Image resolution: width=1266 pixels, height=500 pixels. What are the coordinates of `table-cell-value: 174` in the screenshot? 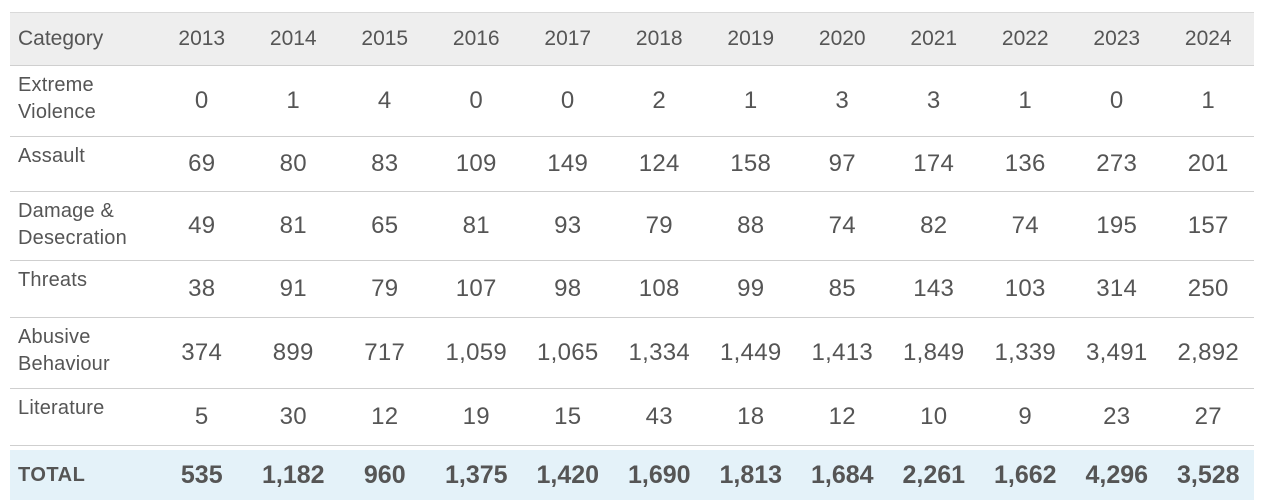 It's located at (934, 164).